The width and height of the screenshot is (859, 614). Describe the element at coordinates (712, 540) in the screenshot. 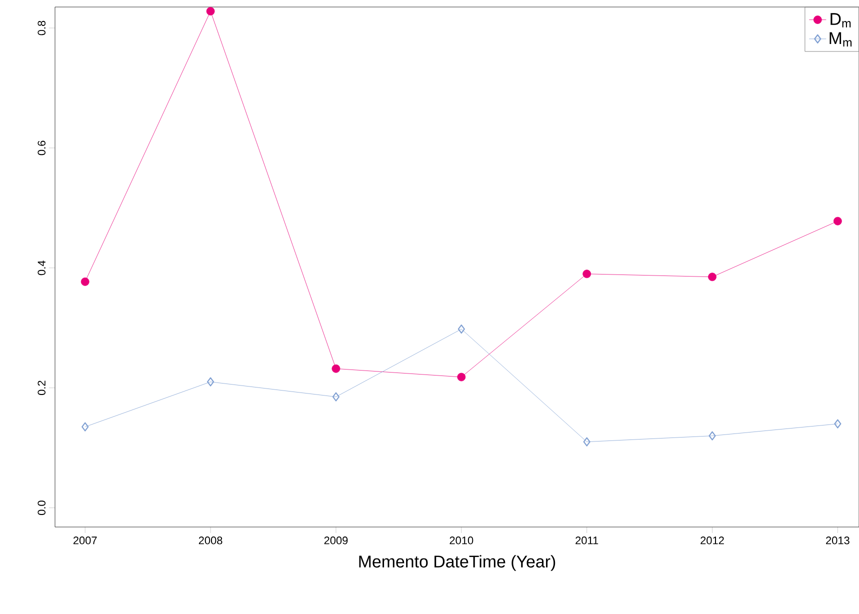

I see `x-tick-label: 2012` at that location.